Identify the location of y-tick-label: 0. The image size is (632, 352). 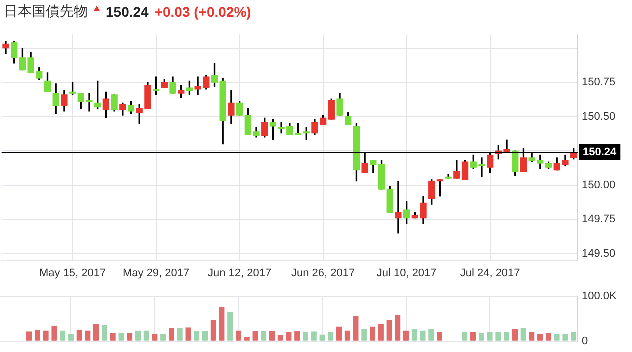
(585, 341).